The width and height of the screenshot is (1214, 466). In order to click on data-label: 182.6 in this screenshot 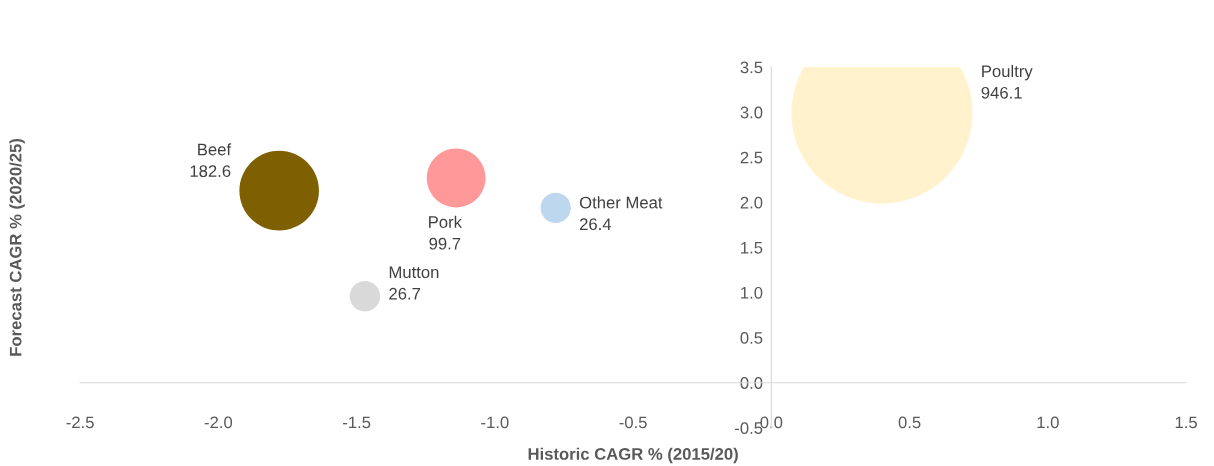, I will do `click(210, 171)`.